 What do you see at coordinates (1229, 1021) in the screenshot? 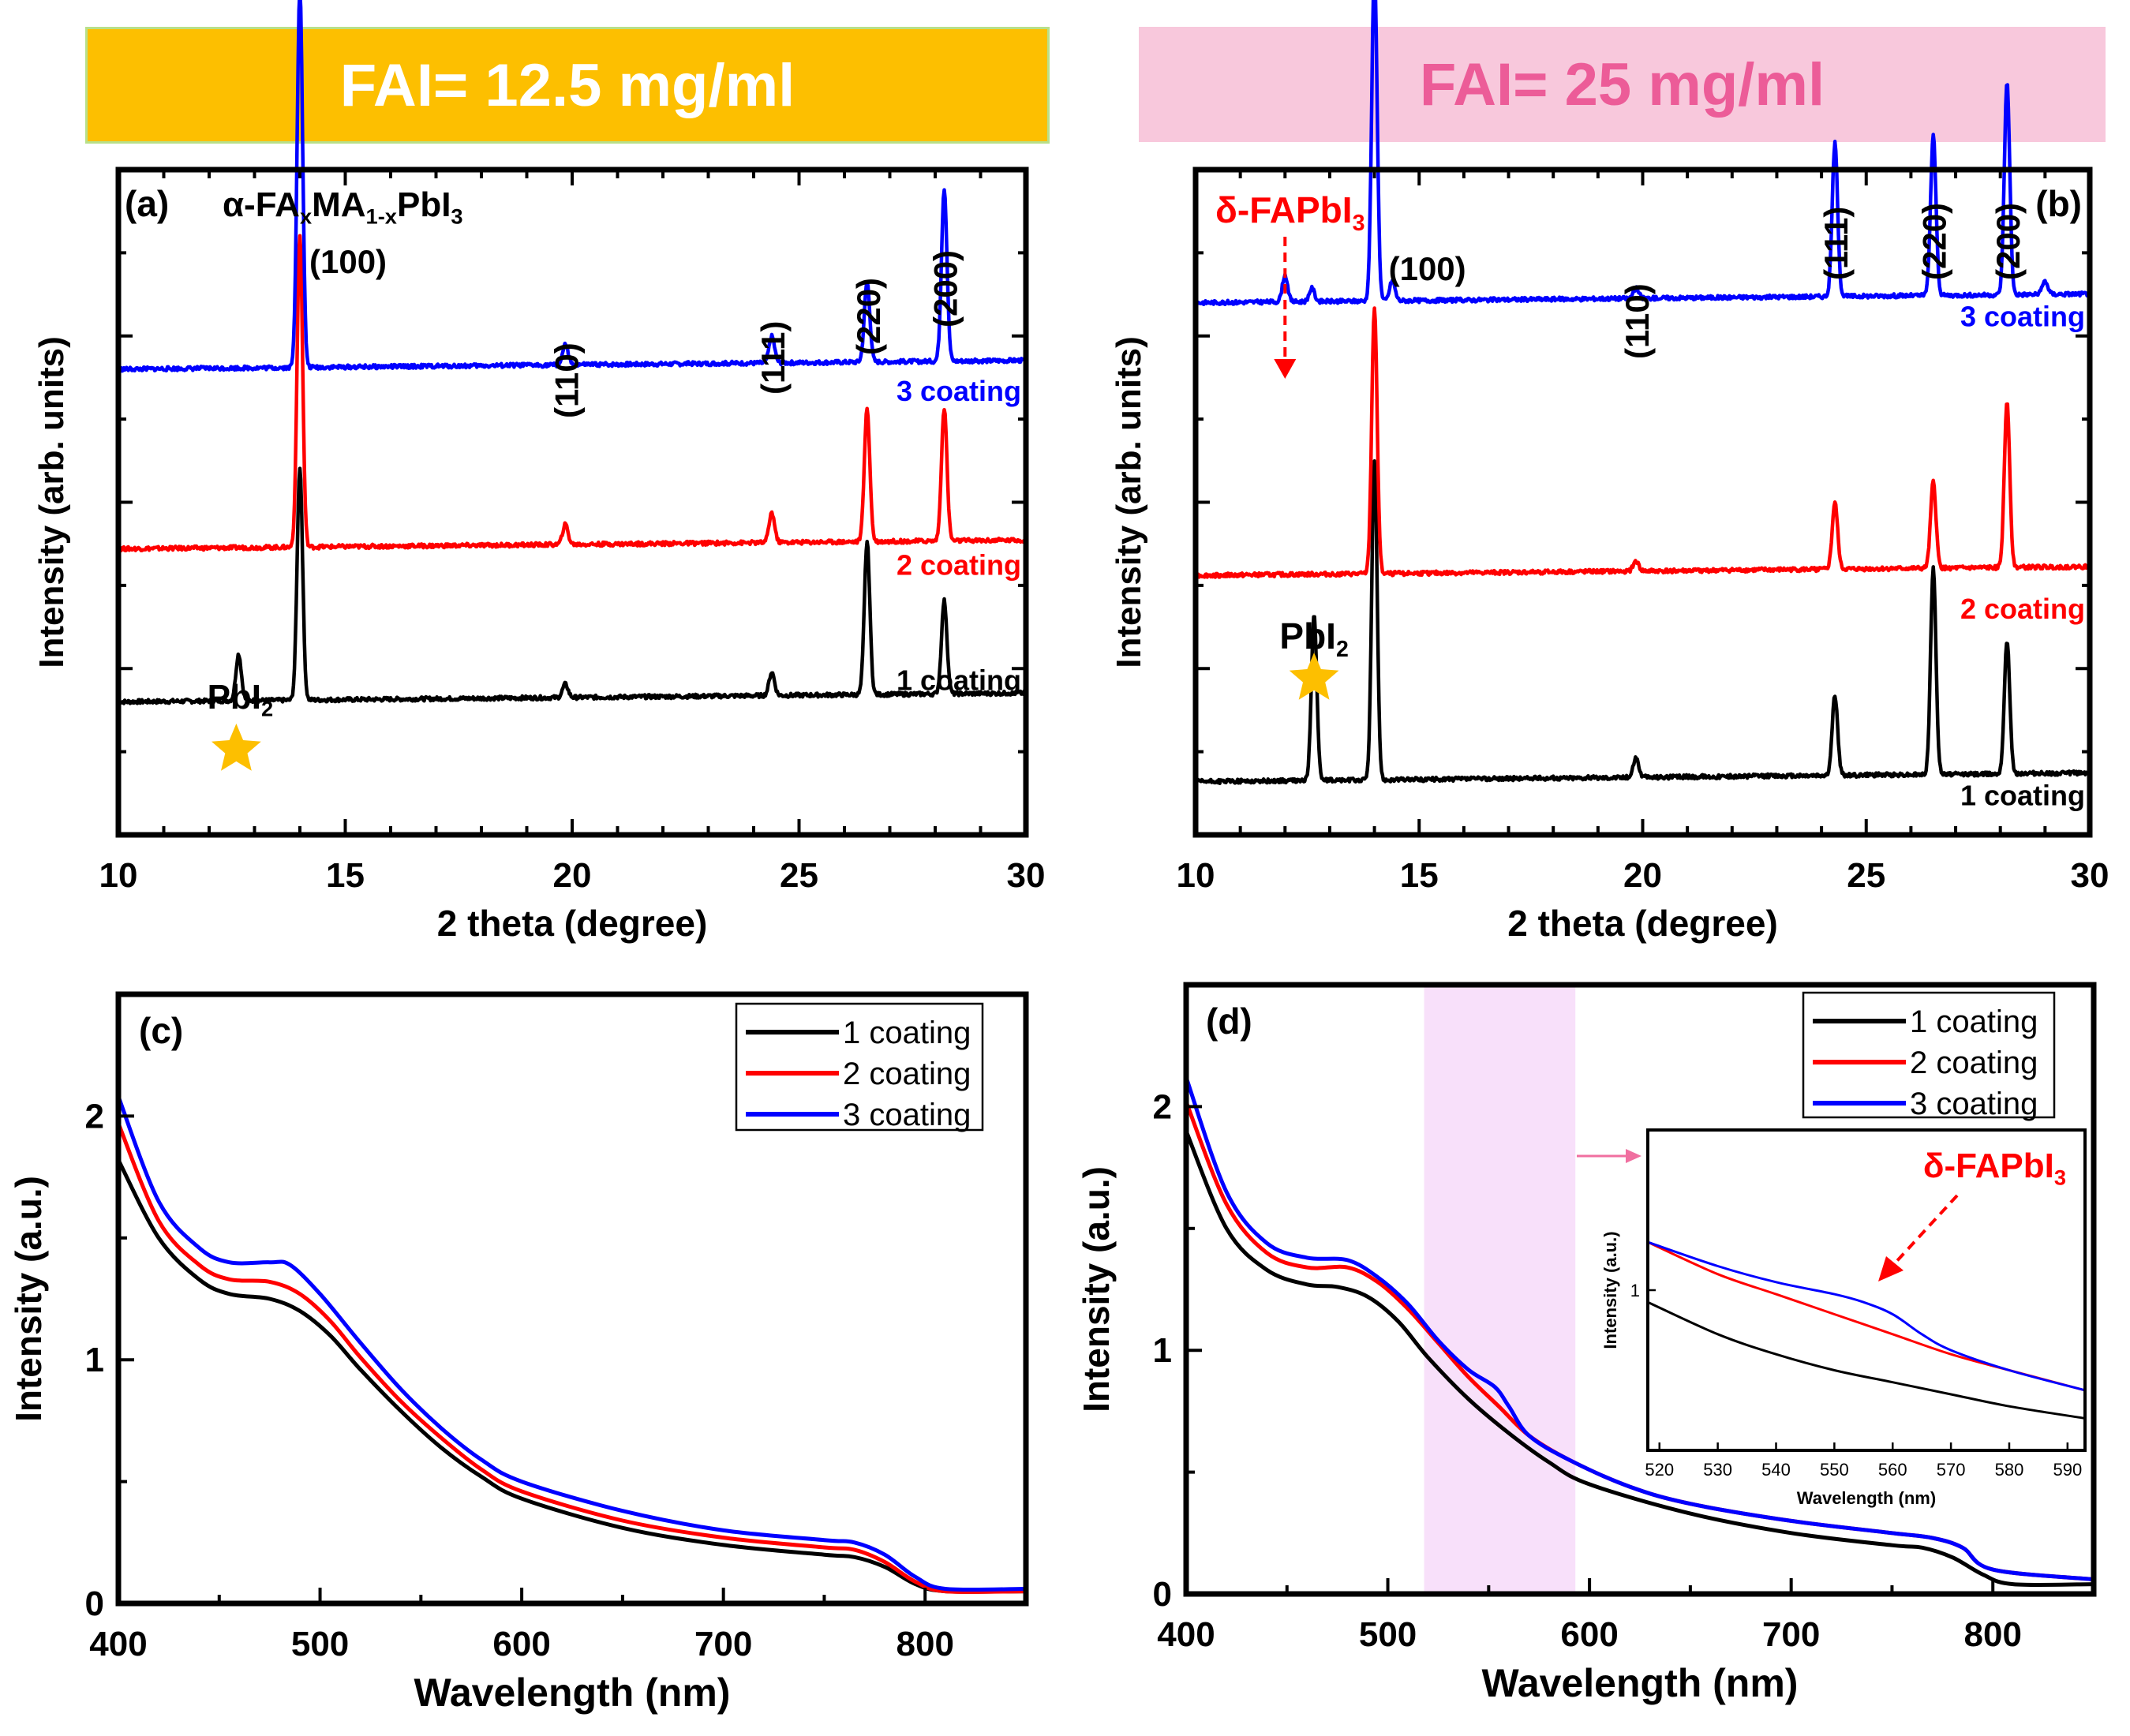
I see `panel-label: (d)` at bounding box center [1229, 1021].